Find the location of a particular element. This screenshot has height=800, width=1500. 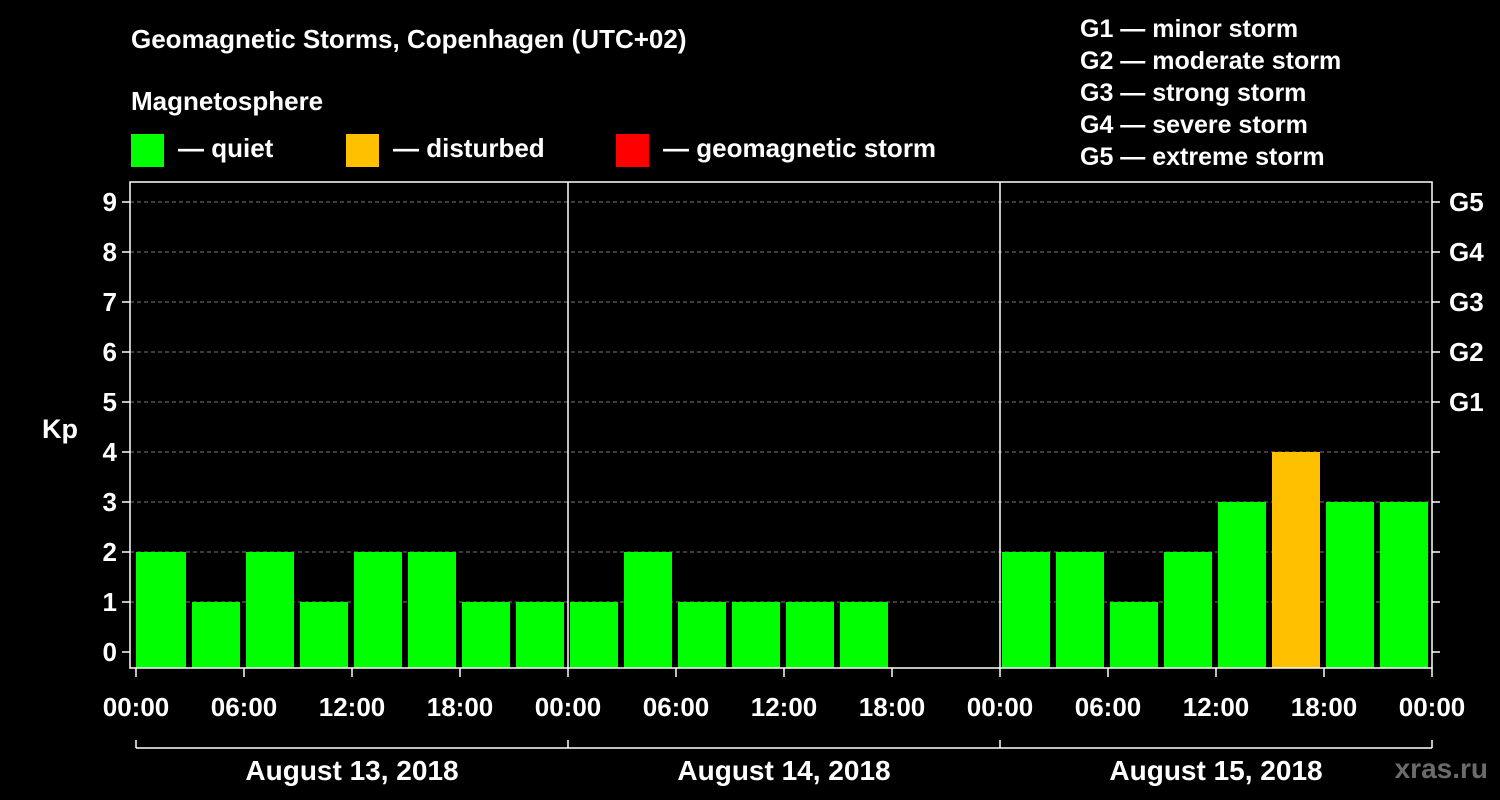

storm-level-g3: G3 — strong storm is located at coordinates (1193, 93).